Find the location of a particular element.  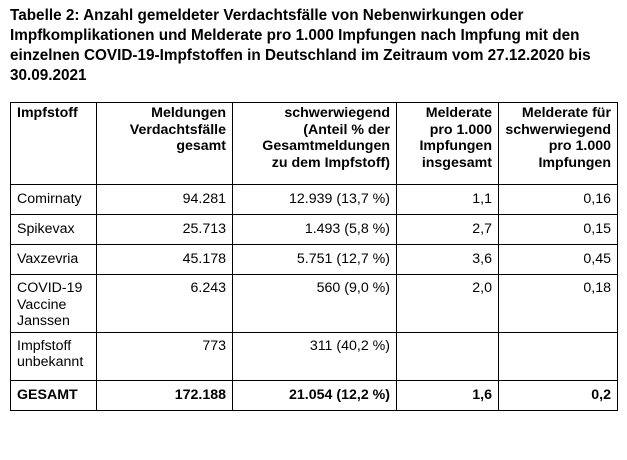

cell-impfstoff: Vaxzevria is located at coordinates (53, 259).